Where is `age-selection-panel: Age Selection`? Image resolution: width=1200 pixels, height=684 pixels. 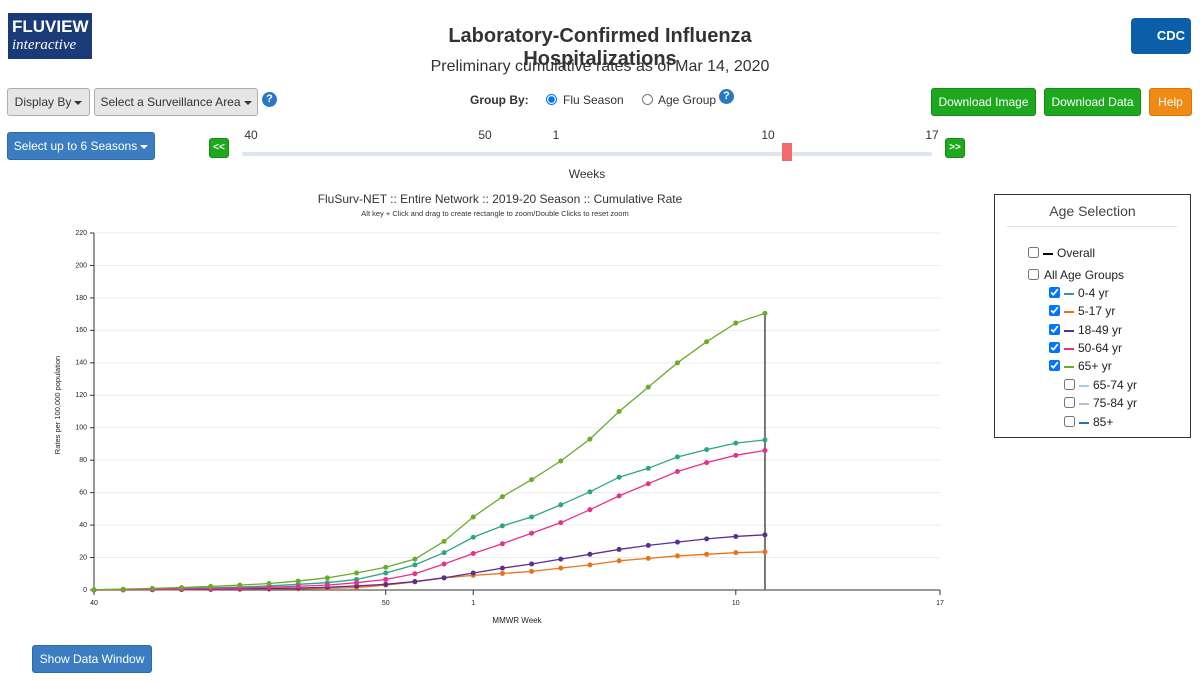
age-selection-panel: Age Selection is located at coordinates (1092, 316).